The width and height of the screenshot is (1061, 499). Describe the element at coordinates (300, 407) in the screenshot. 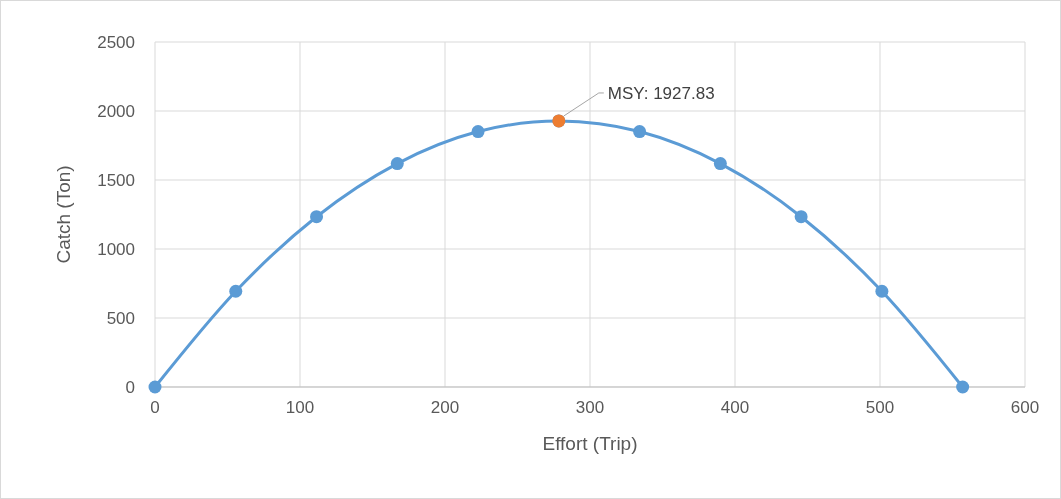

I see `x-tick-label: 100` at that location.